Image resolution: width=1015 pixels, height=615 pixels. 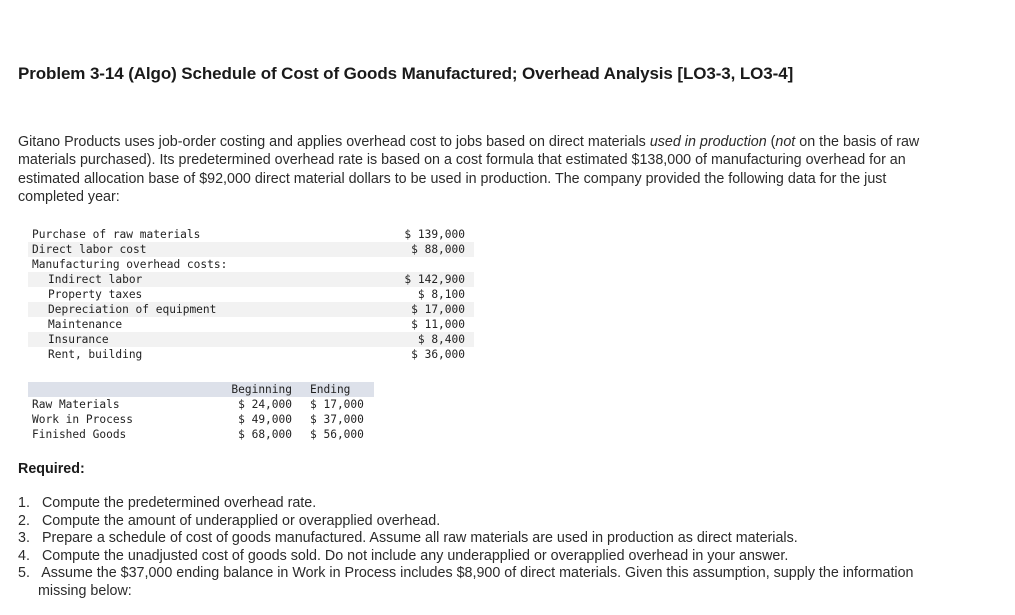 What do you see at coordinates (95, 354) in the screenshot?
I see `row-label: Rent, building` at bounding box center [95, 354].